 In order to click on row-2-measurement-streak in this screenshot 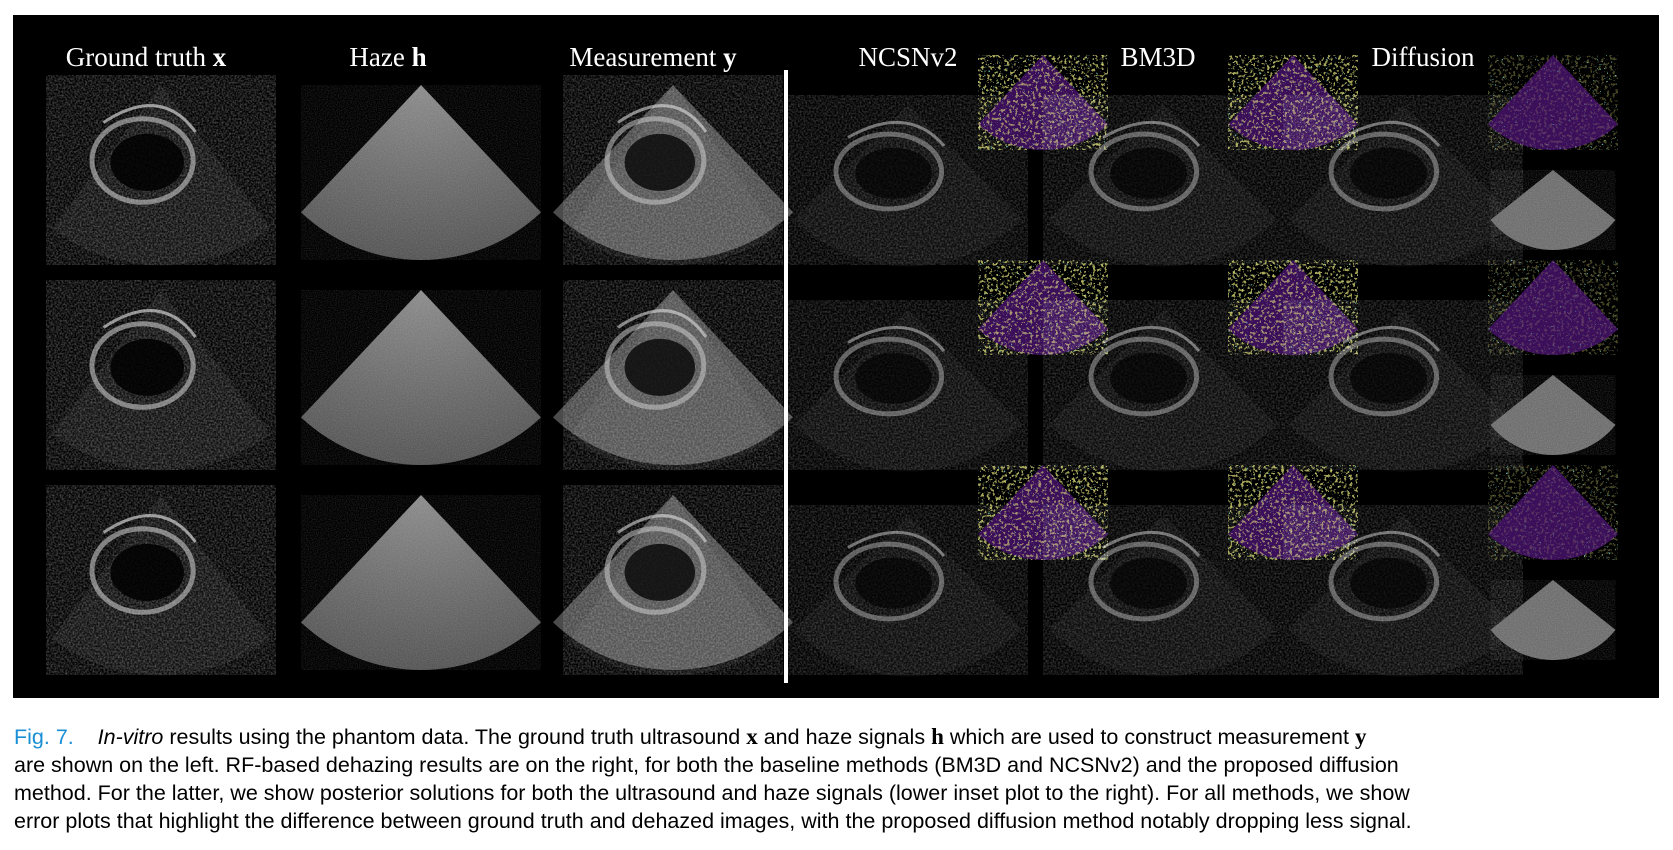, I will do `click(662, 323)`.